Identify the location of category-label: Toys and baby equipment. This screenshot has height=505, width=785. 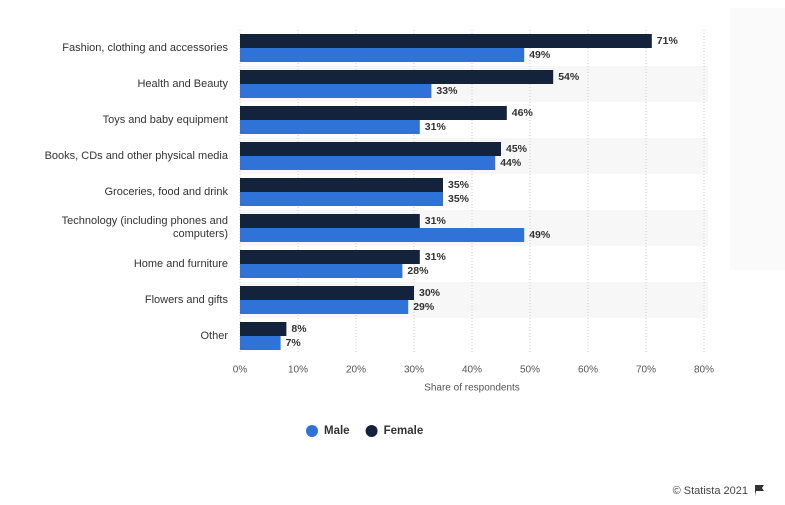
(165, 119).